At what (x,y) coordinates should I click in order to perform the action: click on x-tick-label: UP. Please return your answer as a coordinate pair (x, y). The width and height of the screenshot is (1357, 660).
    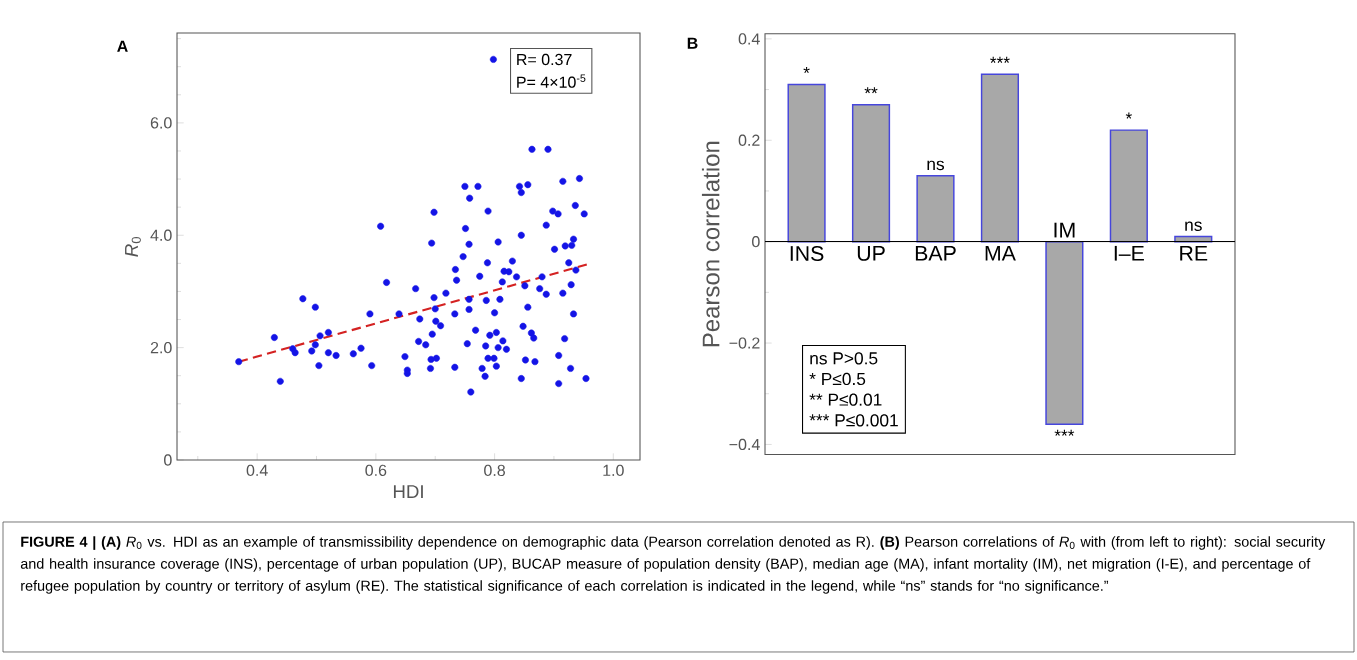
    Looking at the image, I should click on (871, 253).